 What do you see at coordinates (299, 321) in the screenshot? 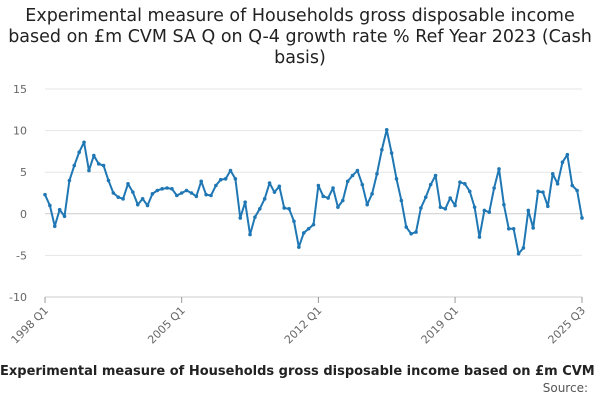
I see `x-axis: 1998 Q1 2005 Q1 2012 Q1 2019 Q1 2025 Q3` at bounding box center [299, 321].